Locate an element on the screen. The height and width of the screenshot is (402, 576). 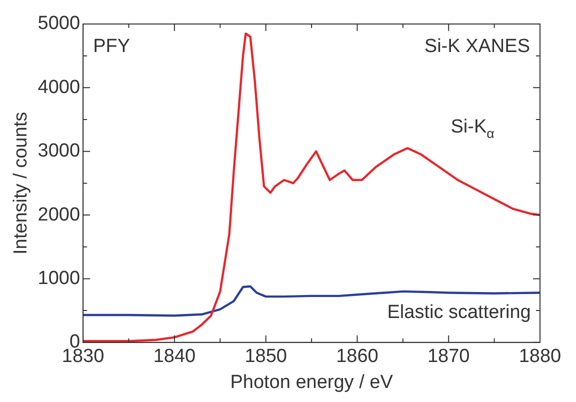
x-tick-label: 1880 is located at coordinates (540, 357).